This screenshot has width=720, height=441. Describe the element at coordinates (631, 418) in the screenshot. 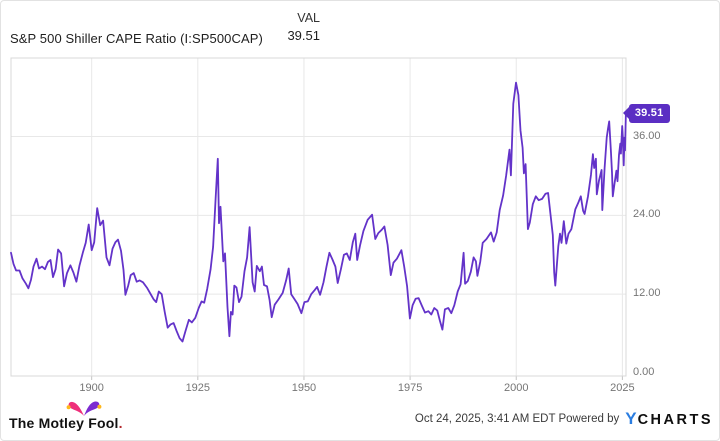

I see `ycharts-y-icon: Y` at that location.